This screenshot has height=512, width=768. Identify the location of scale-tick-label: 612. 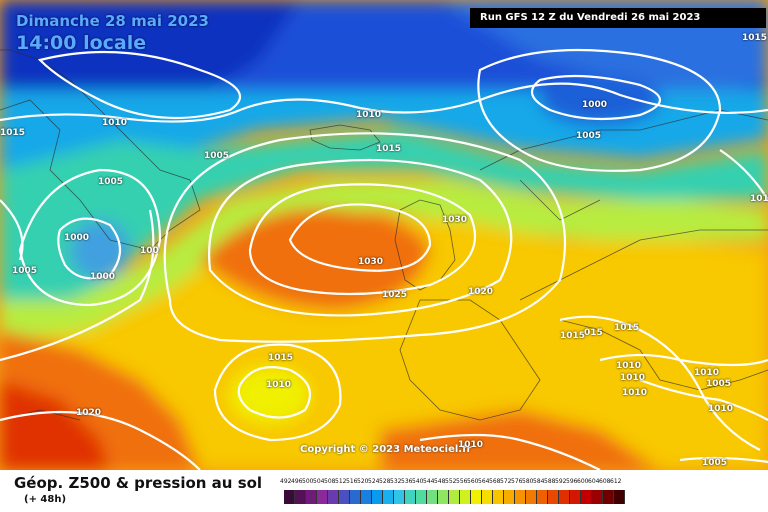
(616, 481).